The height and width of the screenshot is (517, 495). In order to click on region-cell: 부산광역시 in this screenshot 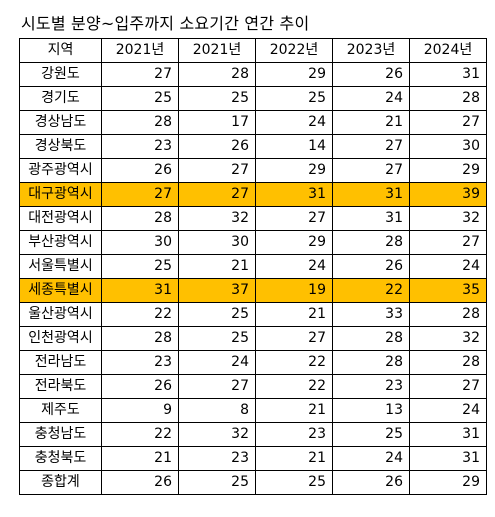, I will do `click(60, 242)`.